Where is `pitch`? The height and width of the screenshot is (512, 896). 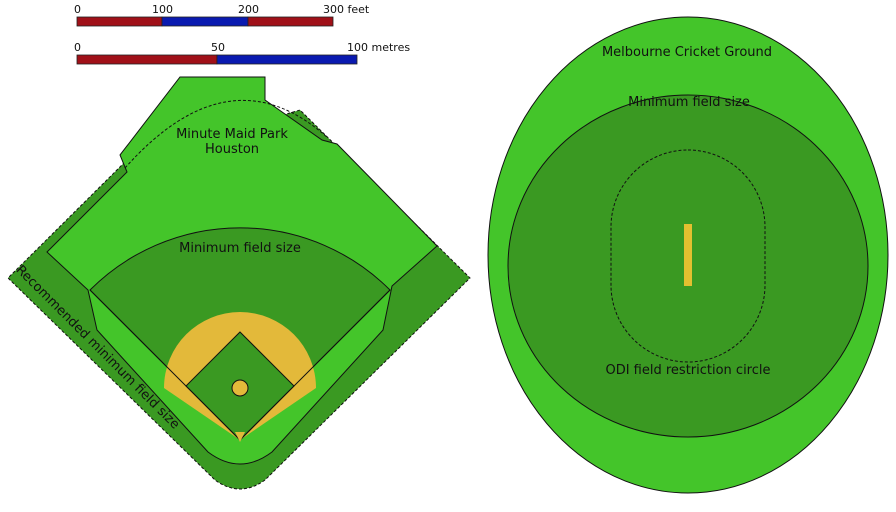 pitch is located at coordinates (688, 255).